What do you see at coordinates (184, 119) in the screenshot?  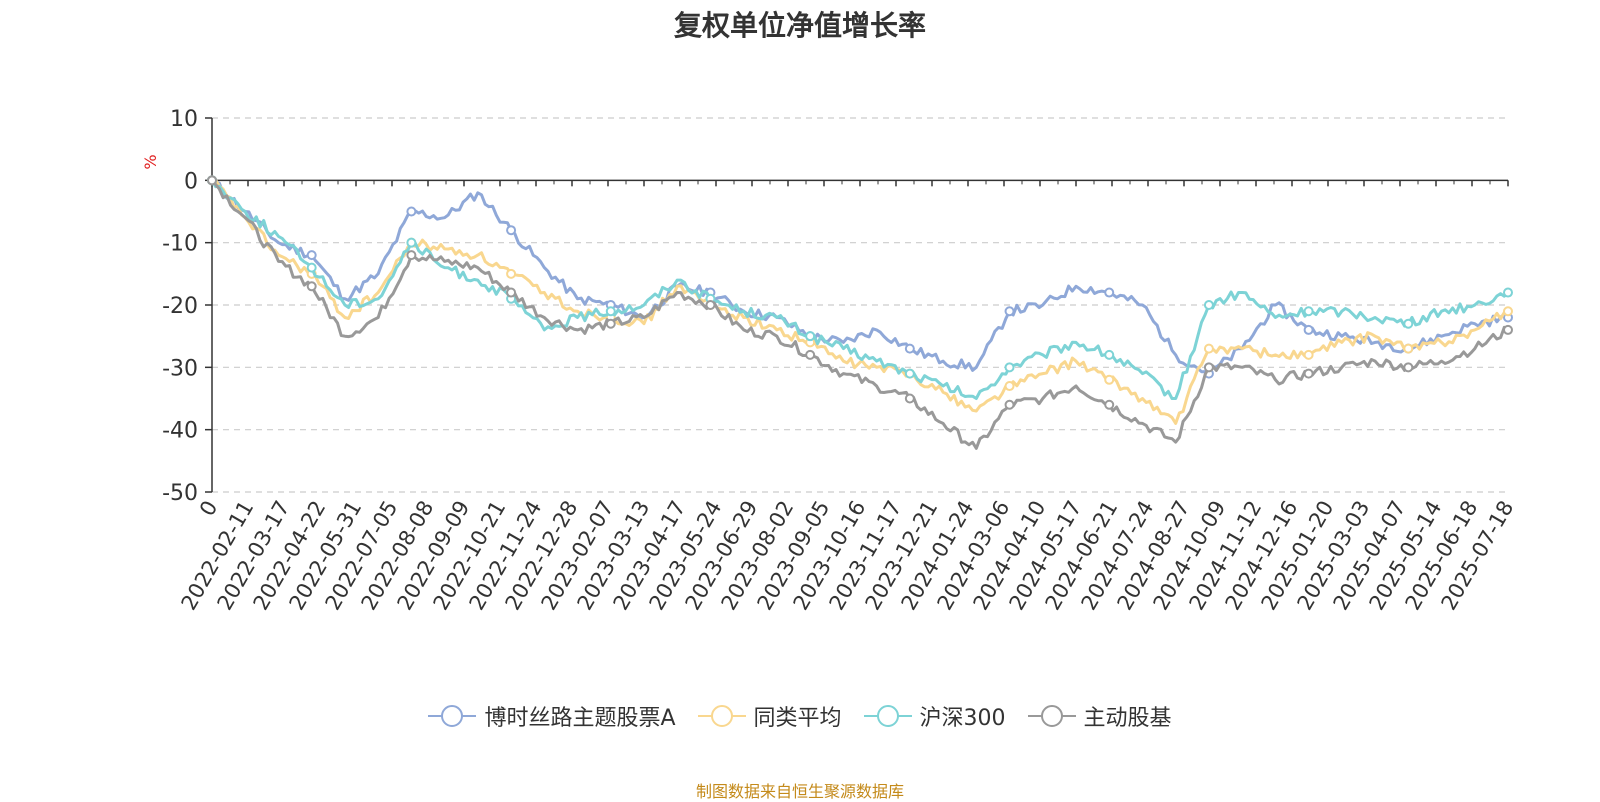 I see `y-tick-label: 10` at bounding box center [184, 119].